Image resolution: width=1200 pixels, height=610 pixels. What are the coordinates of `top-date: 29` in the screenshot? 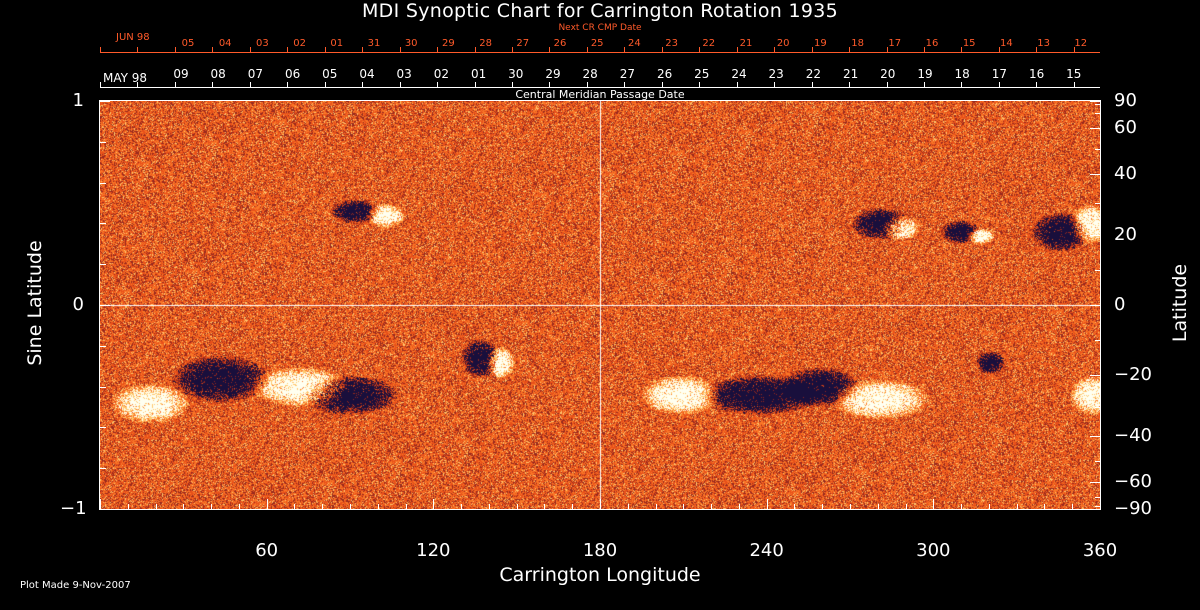 It's located at (448, 43).